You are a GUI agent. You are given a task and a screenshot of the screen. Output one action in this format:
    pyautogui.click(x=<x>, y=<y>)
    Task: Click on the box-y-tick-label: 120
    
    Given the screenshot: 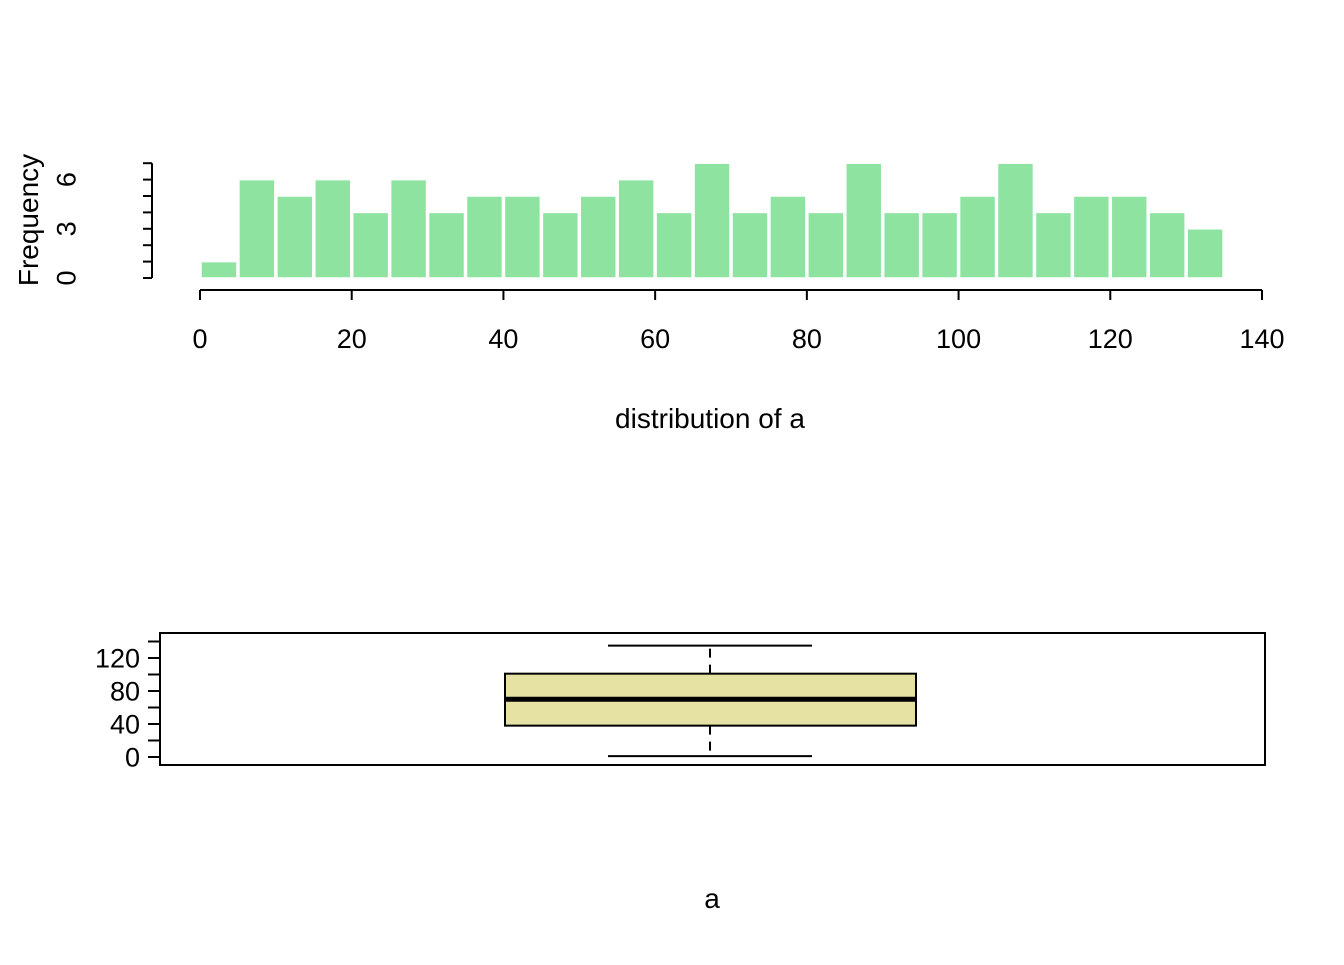 What is the action you would take?
    pyautogui.click(x=117, y=658)
    